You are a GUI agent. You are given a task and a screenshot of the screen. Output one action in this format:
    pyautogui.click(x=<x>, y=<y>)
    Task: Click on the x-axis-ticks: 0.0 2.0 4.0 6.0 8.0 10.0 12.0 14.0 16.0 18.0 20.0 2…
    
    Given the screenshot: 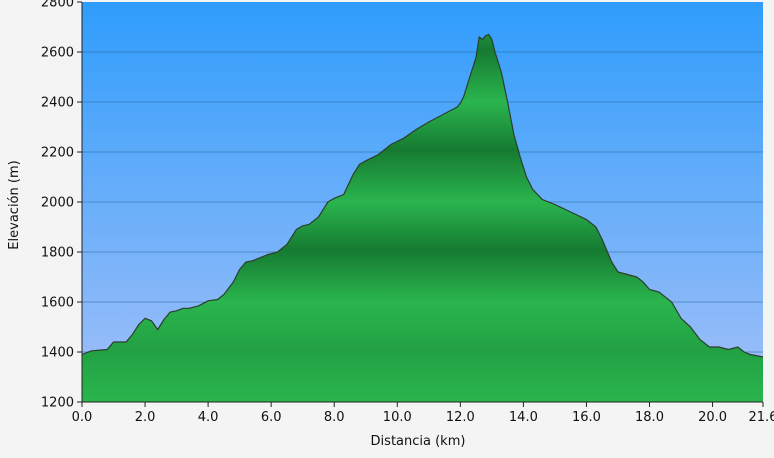 What is the action you would take?
    pyautogui.click(x=423, y=413)
    